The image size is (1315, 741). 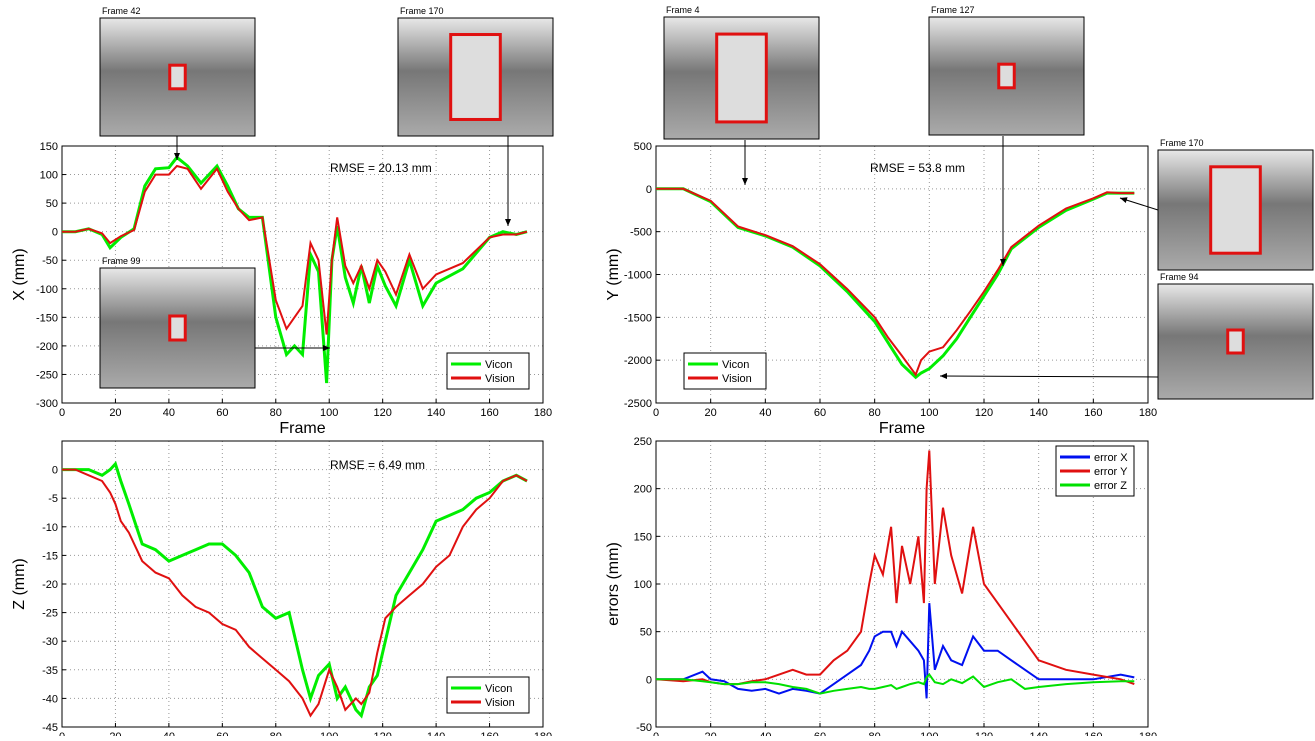 What do you see at coordinates (50, 556) in the screenshot?
I see `y-tick-label: -15` at bounding box center [50, 556].